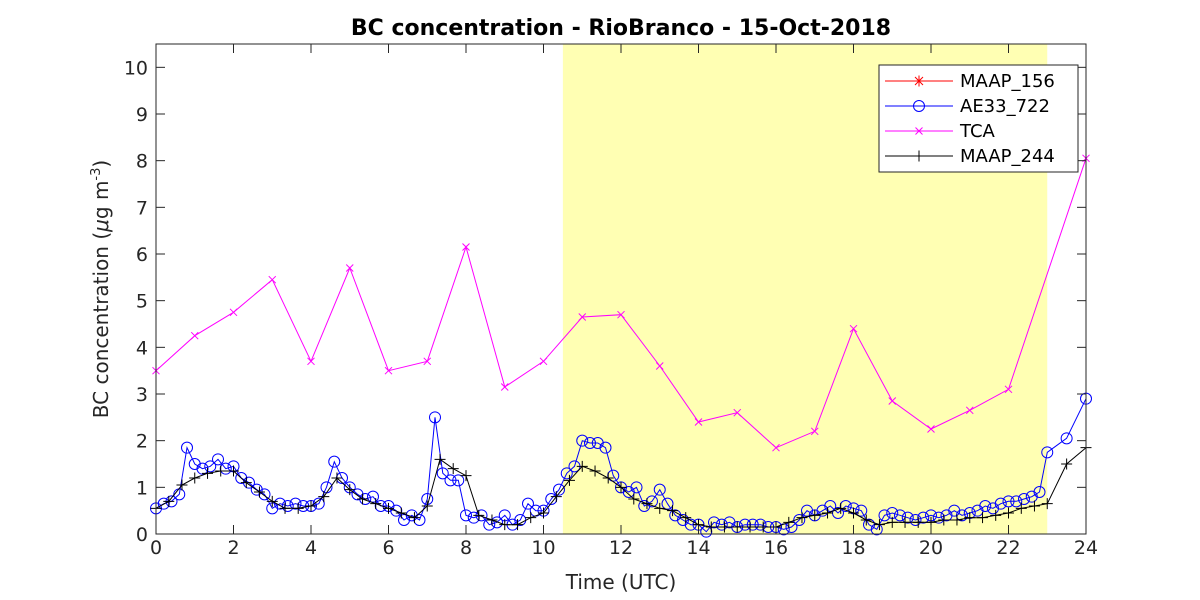 This screenshot has height=600, width=1200. I want to click on x-tick-label: 22, so click(1008, 548).